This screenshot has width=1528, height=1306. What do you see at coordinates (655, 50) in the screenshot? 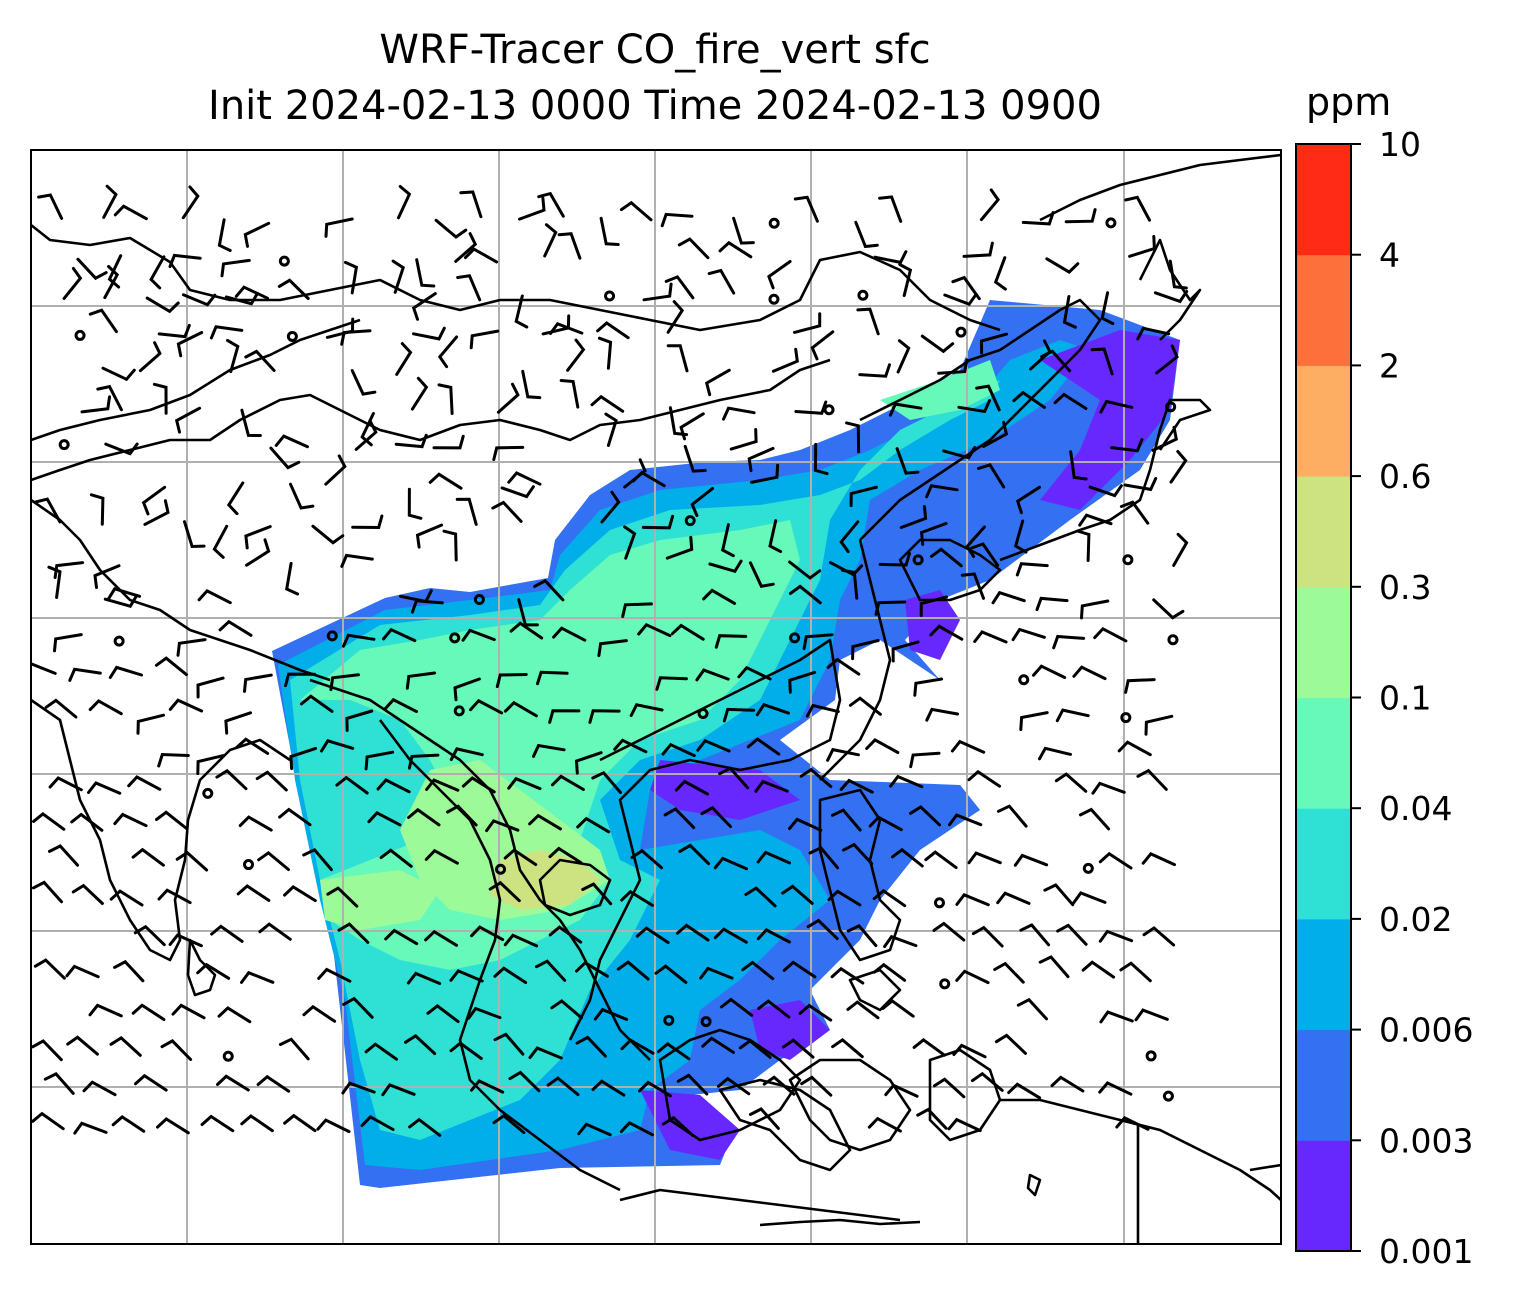
I see `chart-title-line-1: WRF-Tracer CO_fire_vert sfc` at bounding box center [655, 50].